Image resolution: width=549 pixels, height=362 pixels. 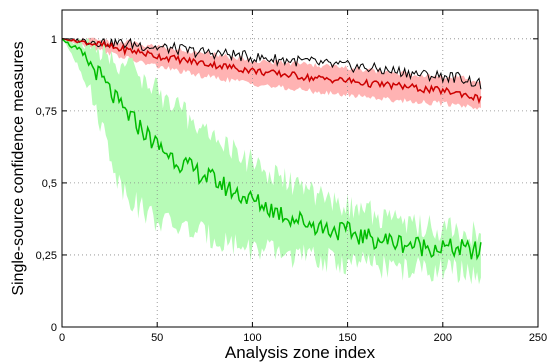 I want to click on x-tick-label-3: 150, so click(x=347, y=338).